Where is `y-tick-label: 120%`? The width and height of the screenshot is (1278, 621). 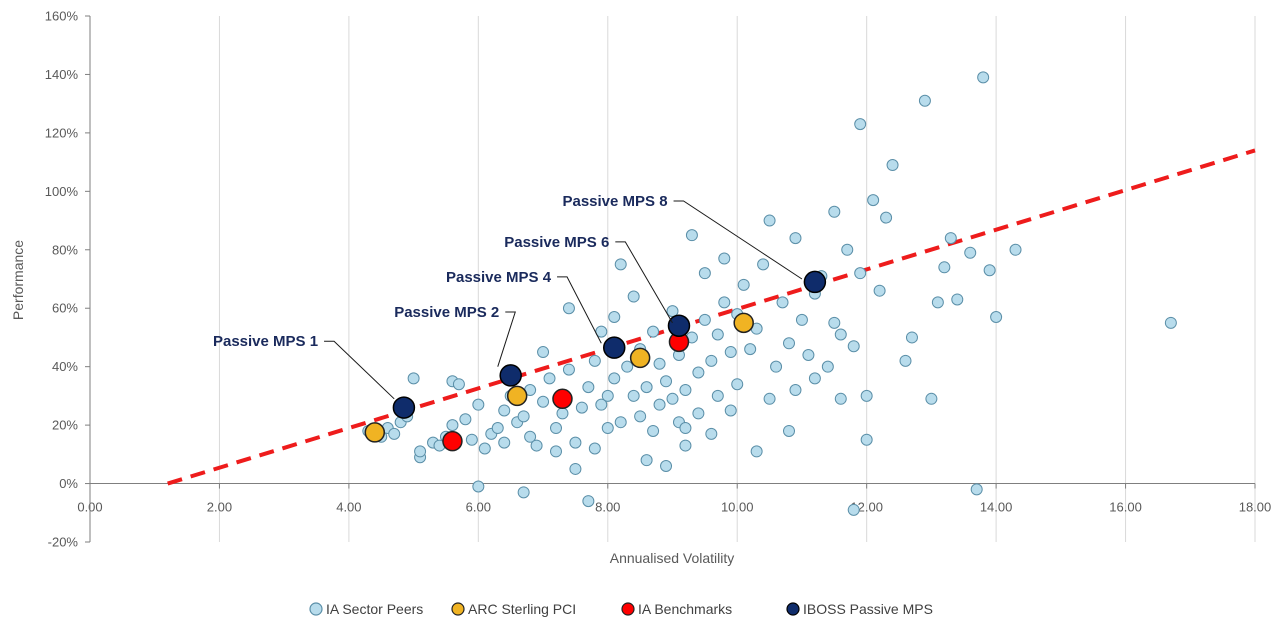 y-tick-label: 120% is located at coordinates (62, 132).